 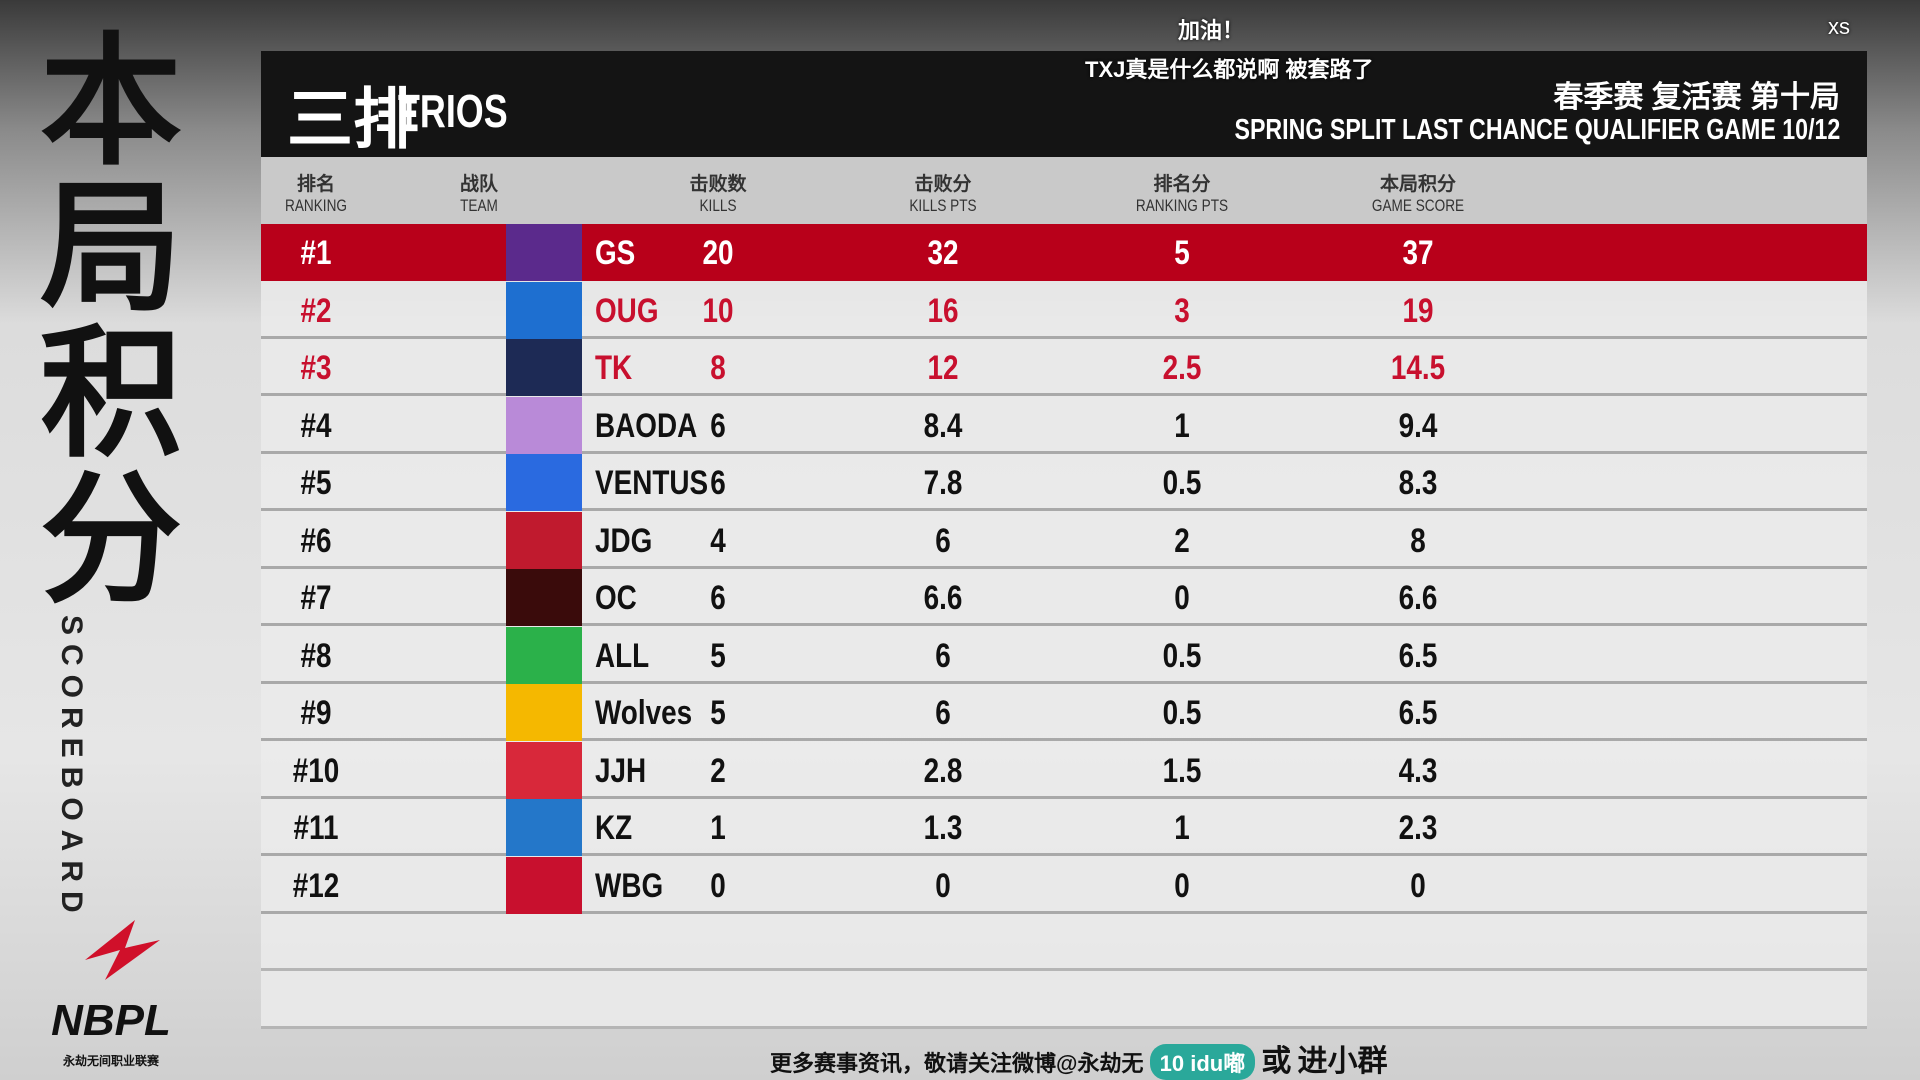 What do you see at coordinates (1064, 252) in the screenshot?
I see `table-row: #1 GS 20 32 5 37` at bounding box center [1064, 252].